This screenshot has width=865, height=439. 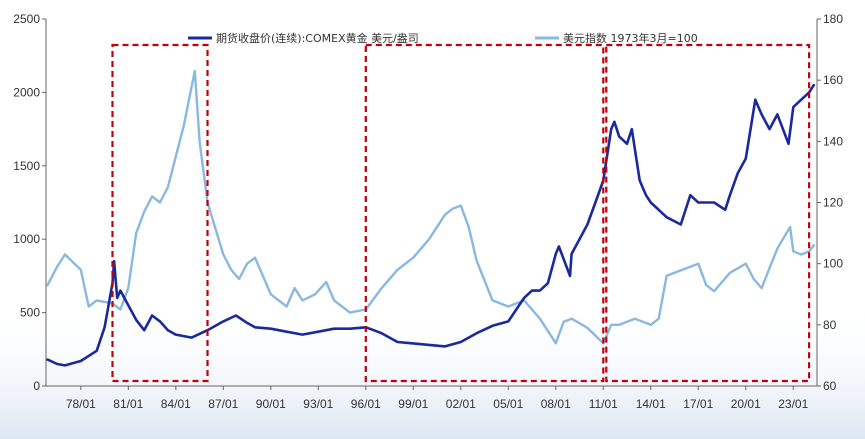 I want to click on left-tick-label: 0, so click(x=36, y=386).